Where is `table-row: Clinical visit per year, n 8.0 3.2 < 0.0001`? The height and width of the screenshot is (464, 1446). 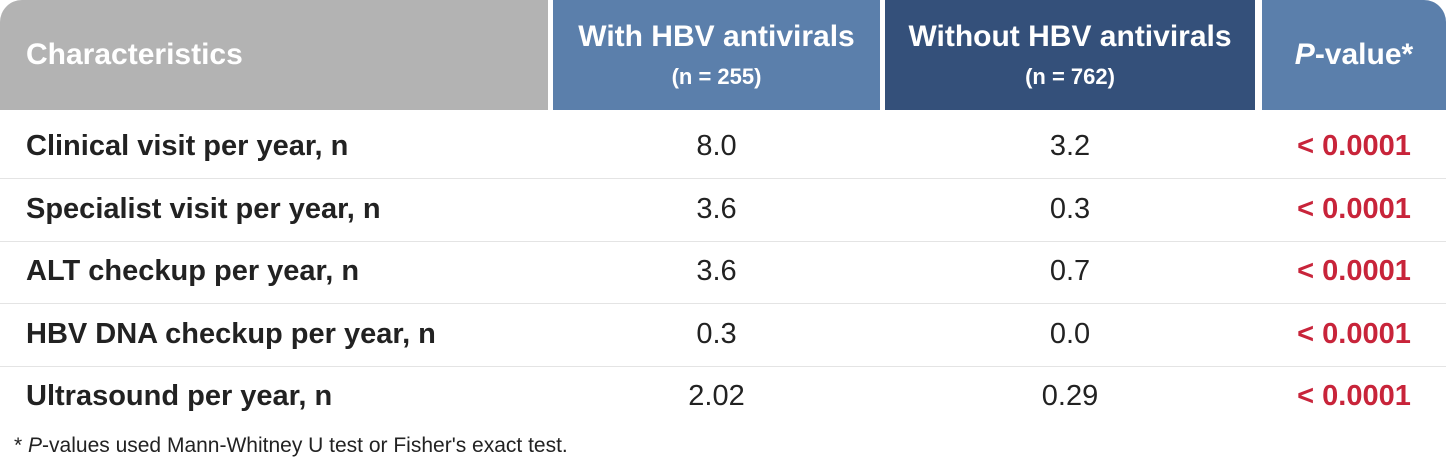 table-row: Clinical visit per year, n 8.0 3.2 < 0.0001 is located at coordinates (723, 146).